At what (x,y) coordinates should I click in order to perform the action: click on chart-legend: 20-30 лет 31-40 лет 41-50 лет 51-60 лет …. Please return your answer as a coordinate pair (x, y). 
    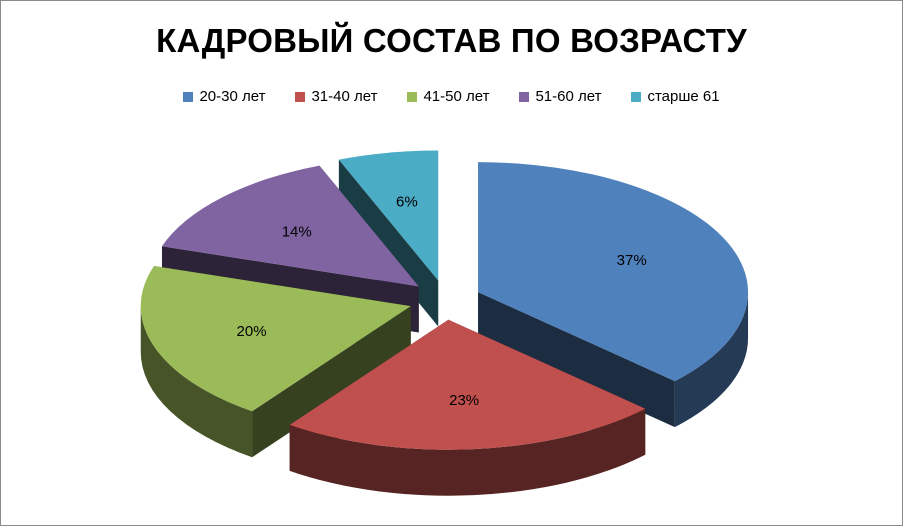
    Looking at the image, I should click on (451, 96).